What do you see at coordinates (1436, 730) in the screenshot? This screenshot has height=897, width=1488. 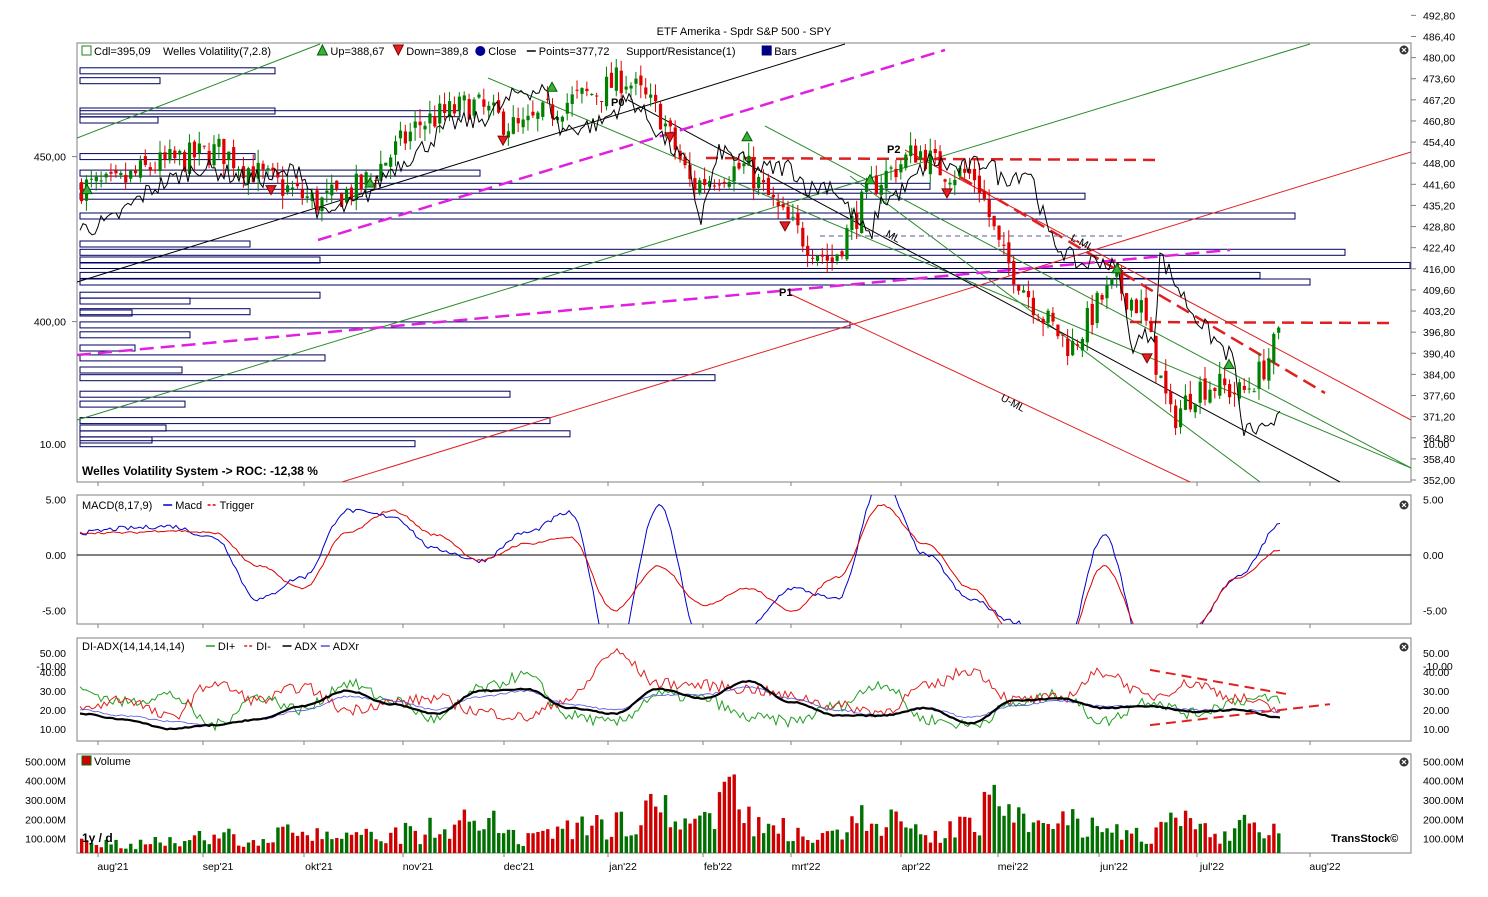 I see `adx-right-tick: 10.00` at bounding box center [1436, 730].